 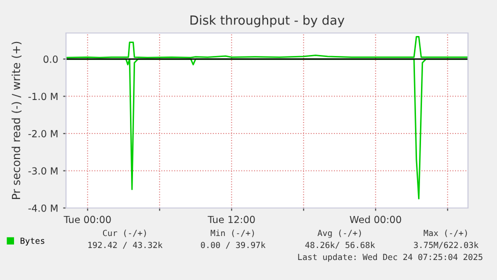 What do you see at coordinates (43, 96) in the screenshot?
I see `y-tick-label: -1.0 M` at bounding box center [43, 96].